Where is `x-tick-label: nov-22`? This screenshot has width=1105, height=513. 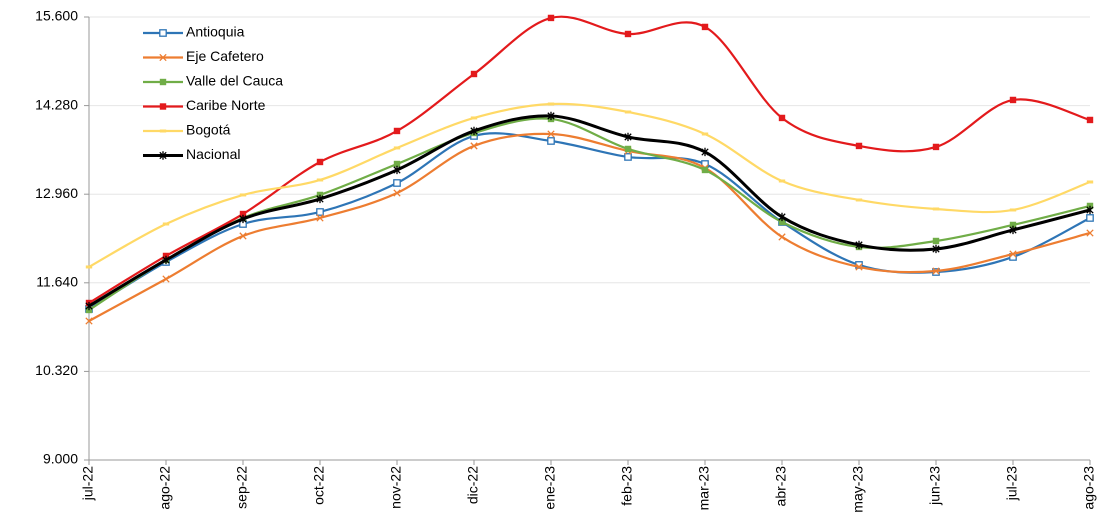
x-tick-label: nov-22 is located at coordinates (396, 487).